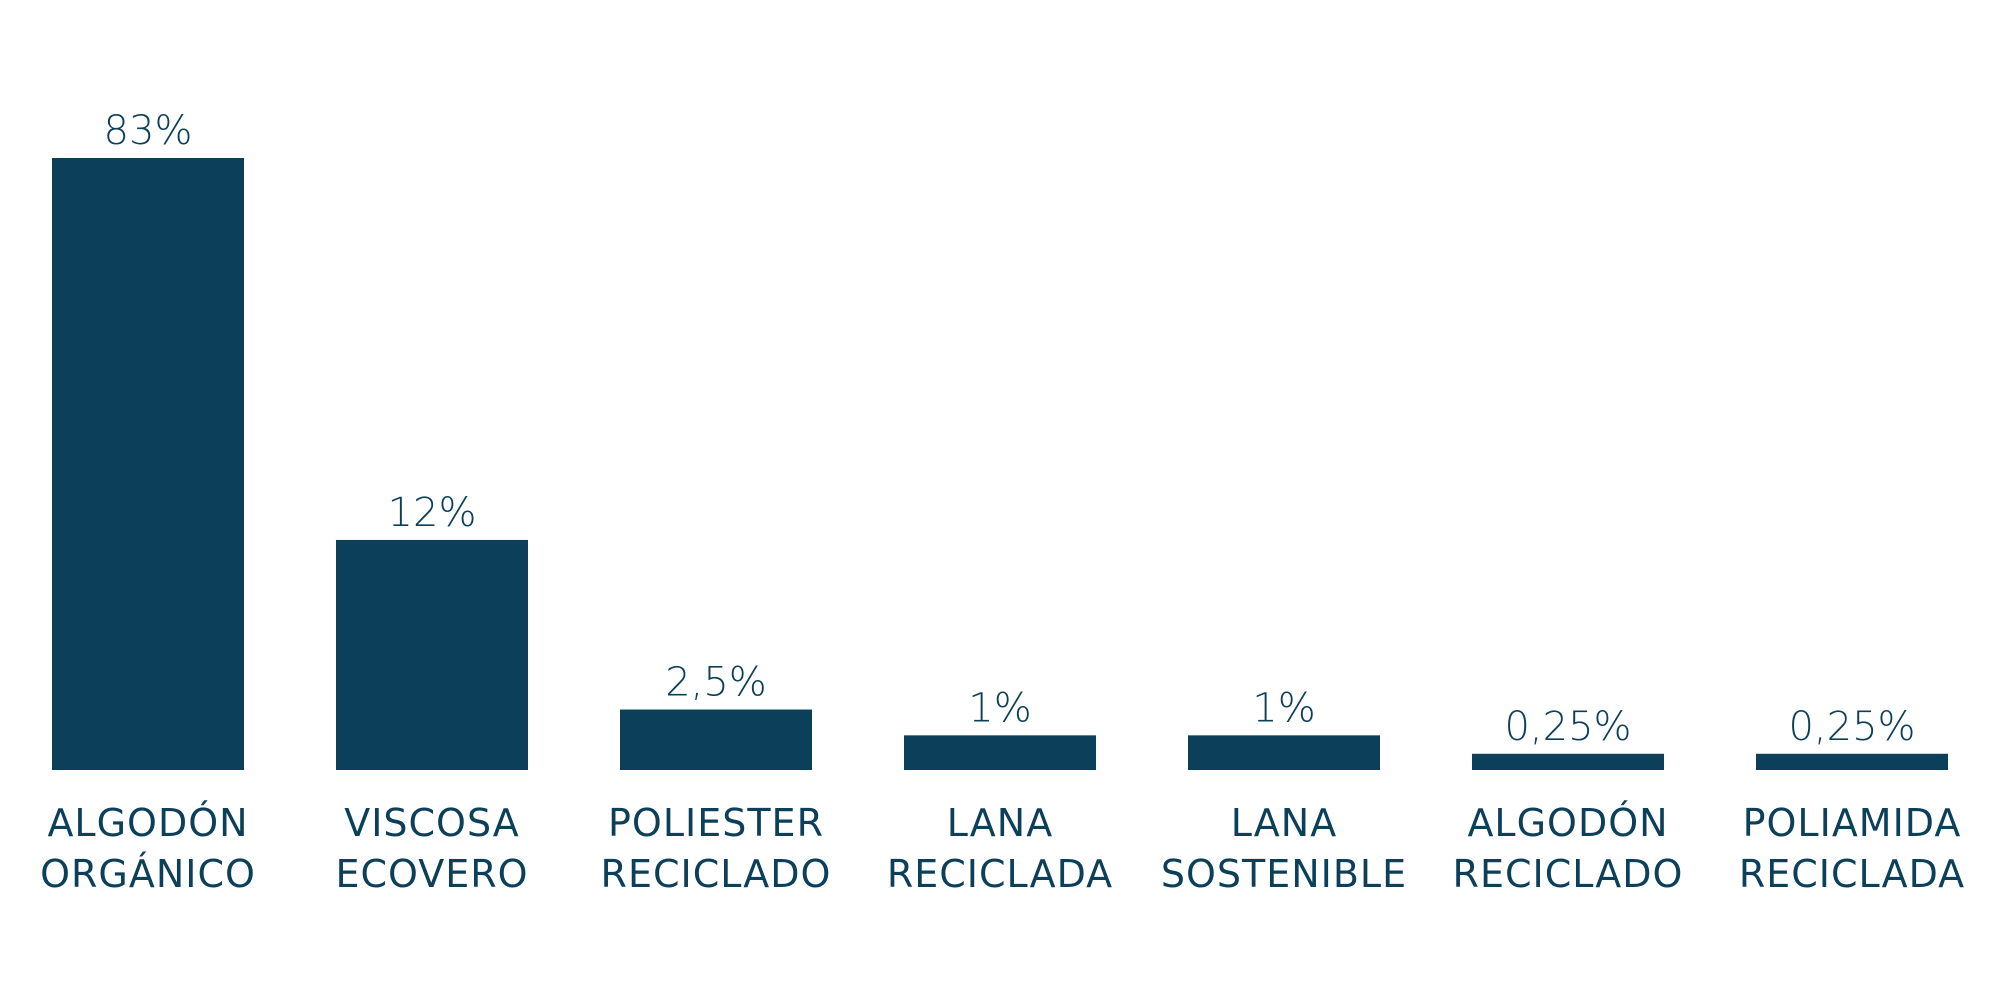  I want to click on category-label-2-line-1: RECICLADO, so click(716, 874).